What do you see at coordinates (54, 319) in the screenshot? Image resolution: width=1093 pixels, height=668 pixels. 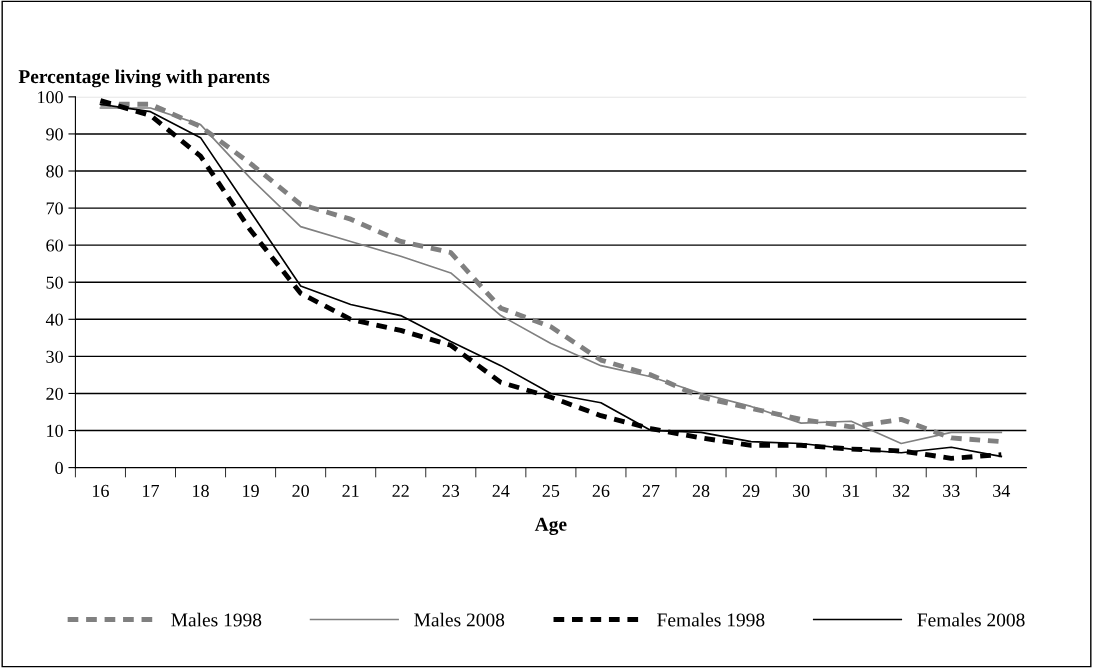 I see `y-tick-label: 40` at bounding box center [54, 319].